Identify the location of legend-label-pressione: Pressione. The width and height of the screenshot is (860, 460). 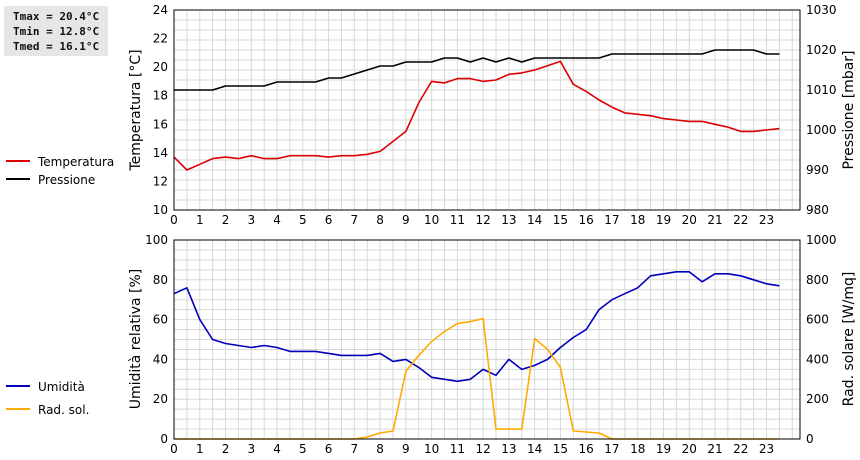
(66, 180).